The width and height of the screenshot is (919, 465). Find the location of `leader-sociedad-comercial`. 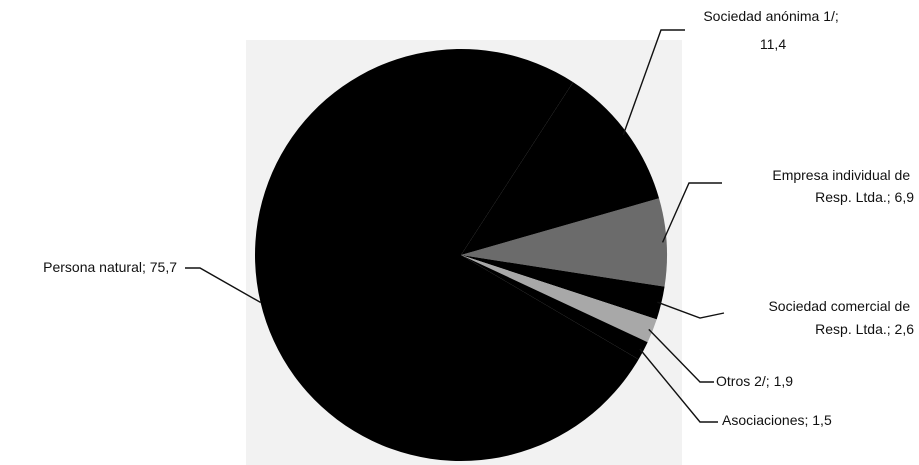

leader-sociedad-comercial is located at coordinates (691, 310).